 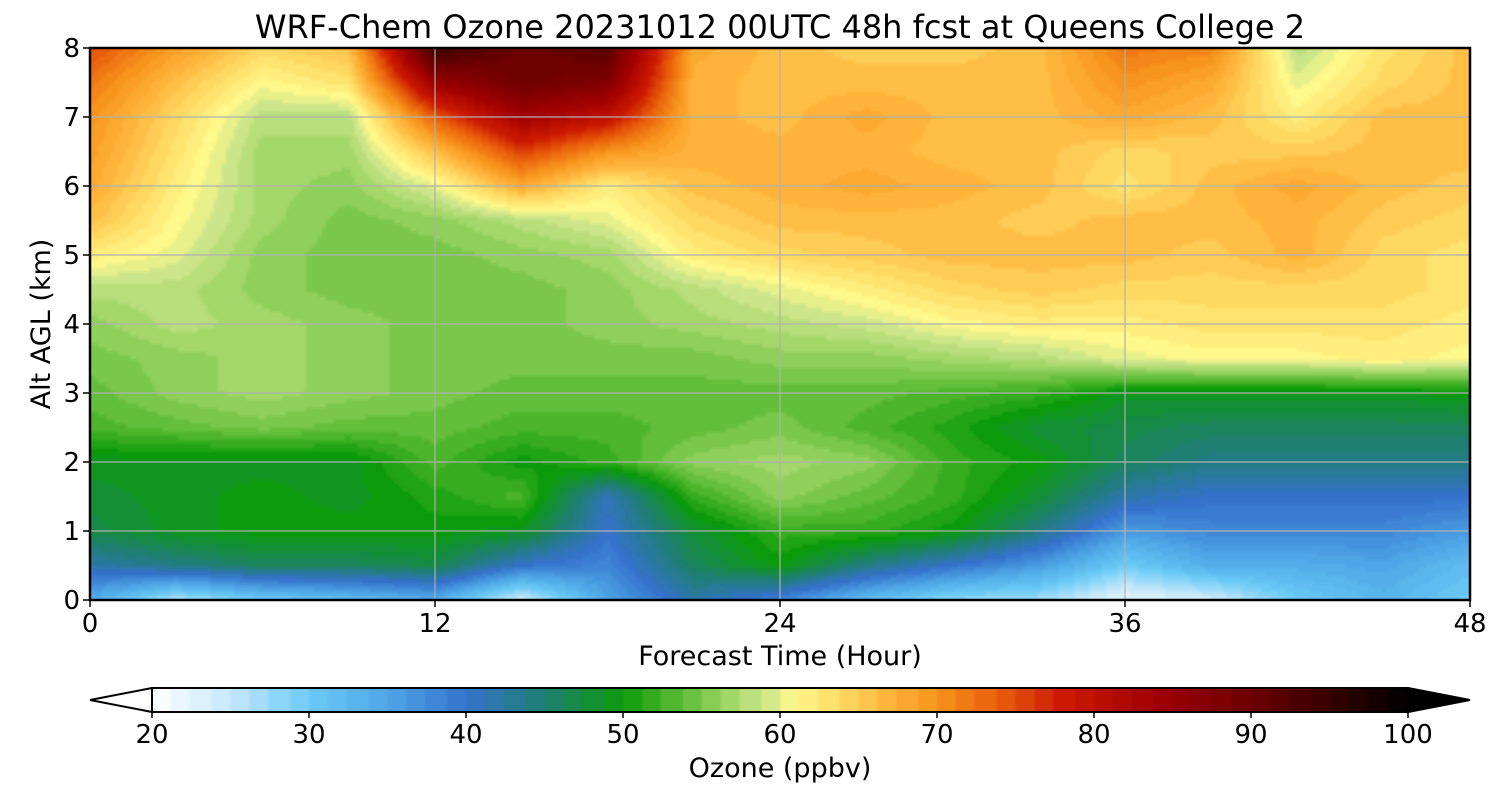 I want to click on x-axis-label: Forecast Time (Hour), so click(x=780, y=656).